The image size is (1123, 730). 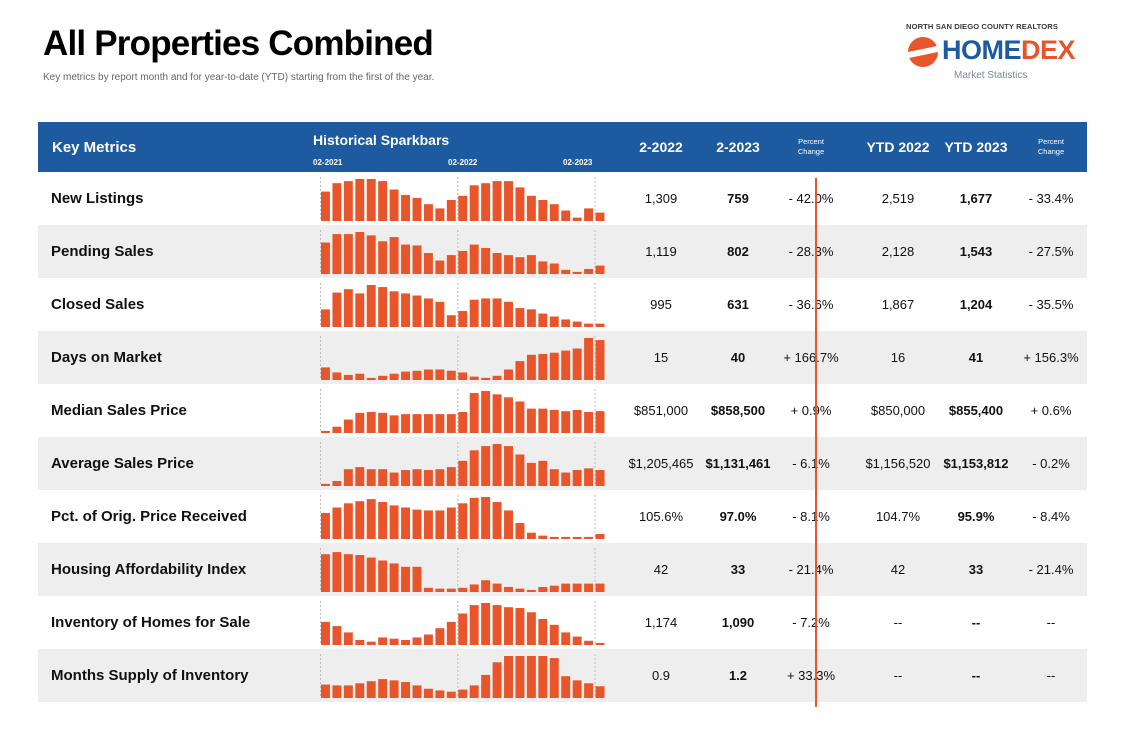 I want to click on month-curr-value: 1.2, so click(x=738, y=675).